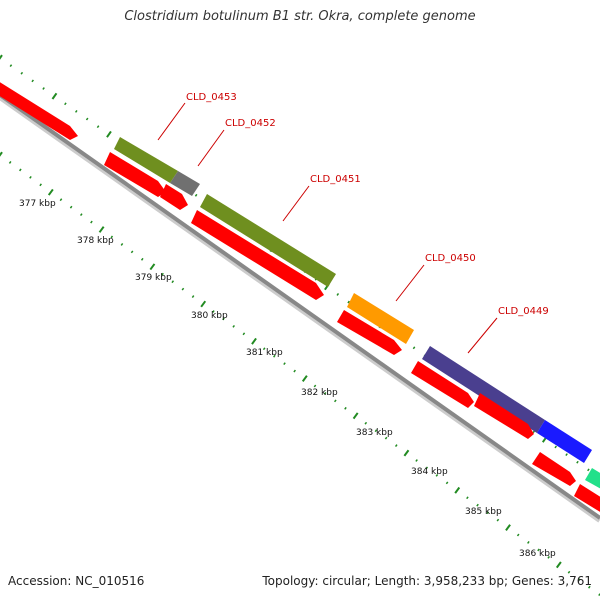 This screenshot has width=600, height=600. I want to click on scale-label: 381 kbp, so click(264, 353).